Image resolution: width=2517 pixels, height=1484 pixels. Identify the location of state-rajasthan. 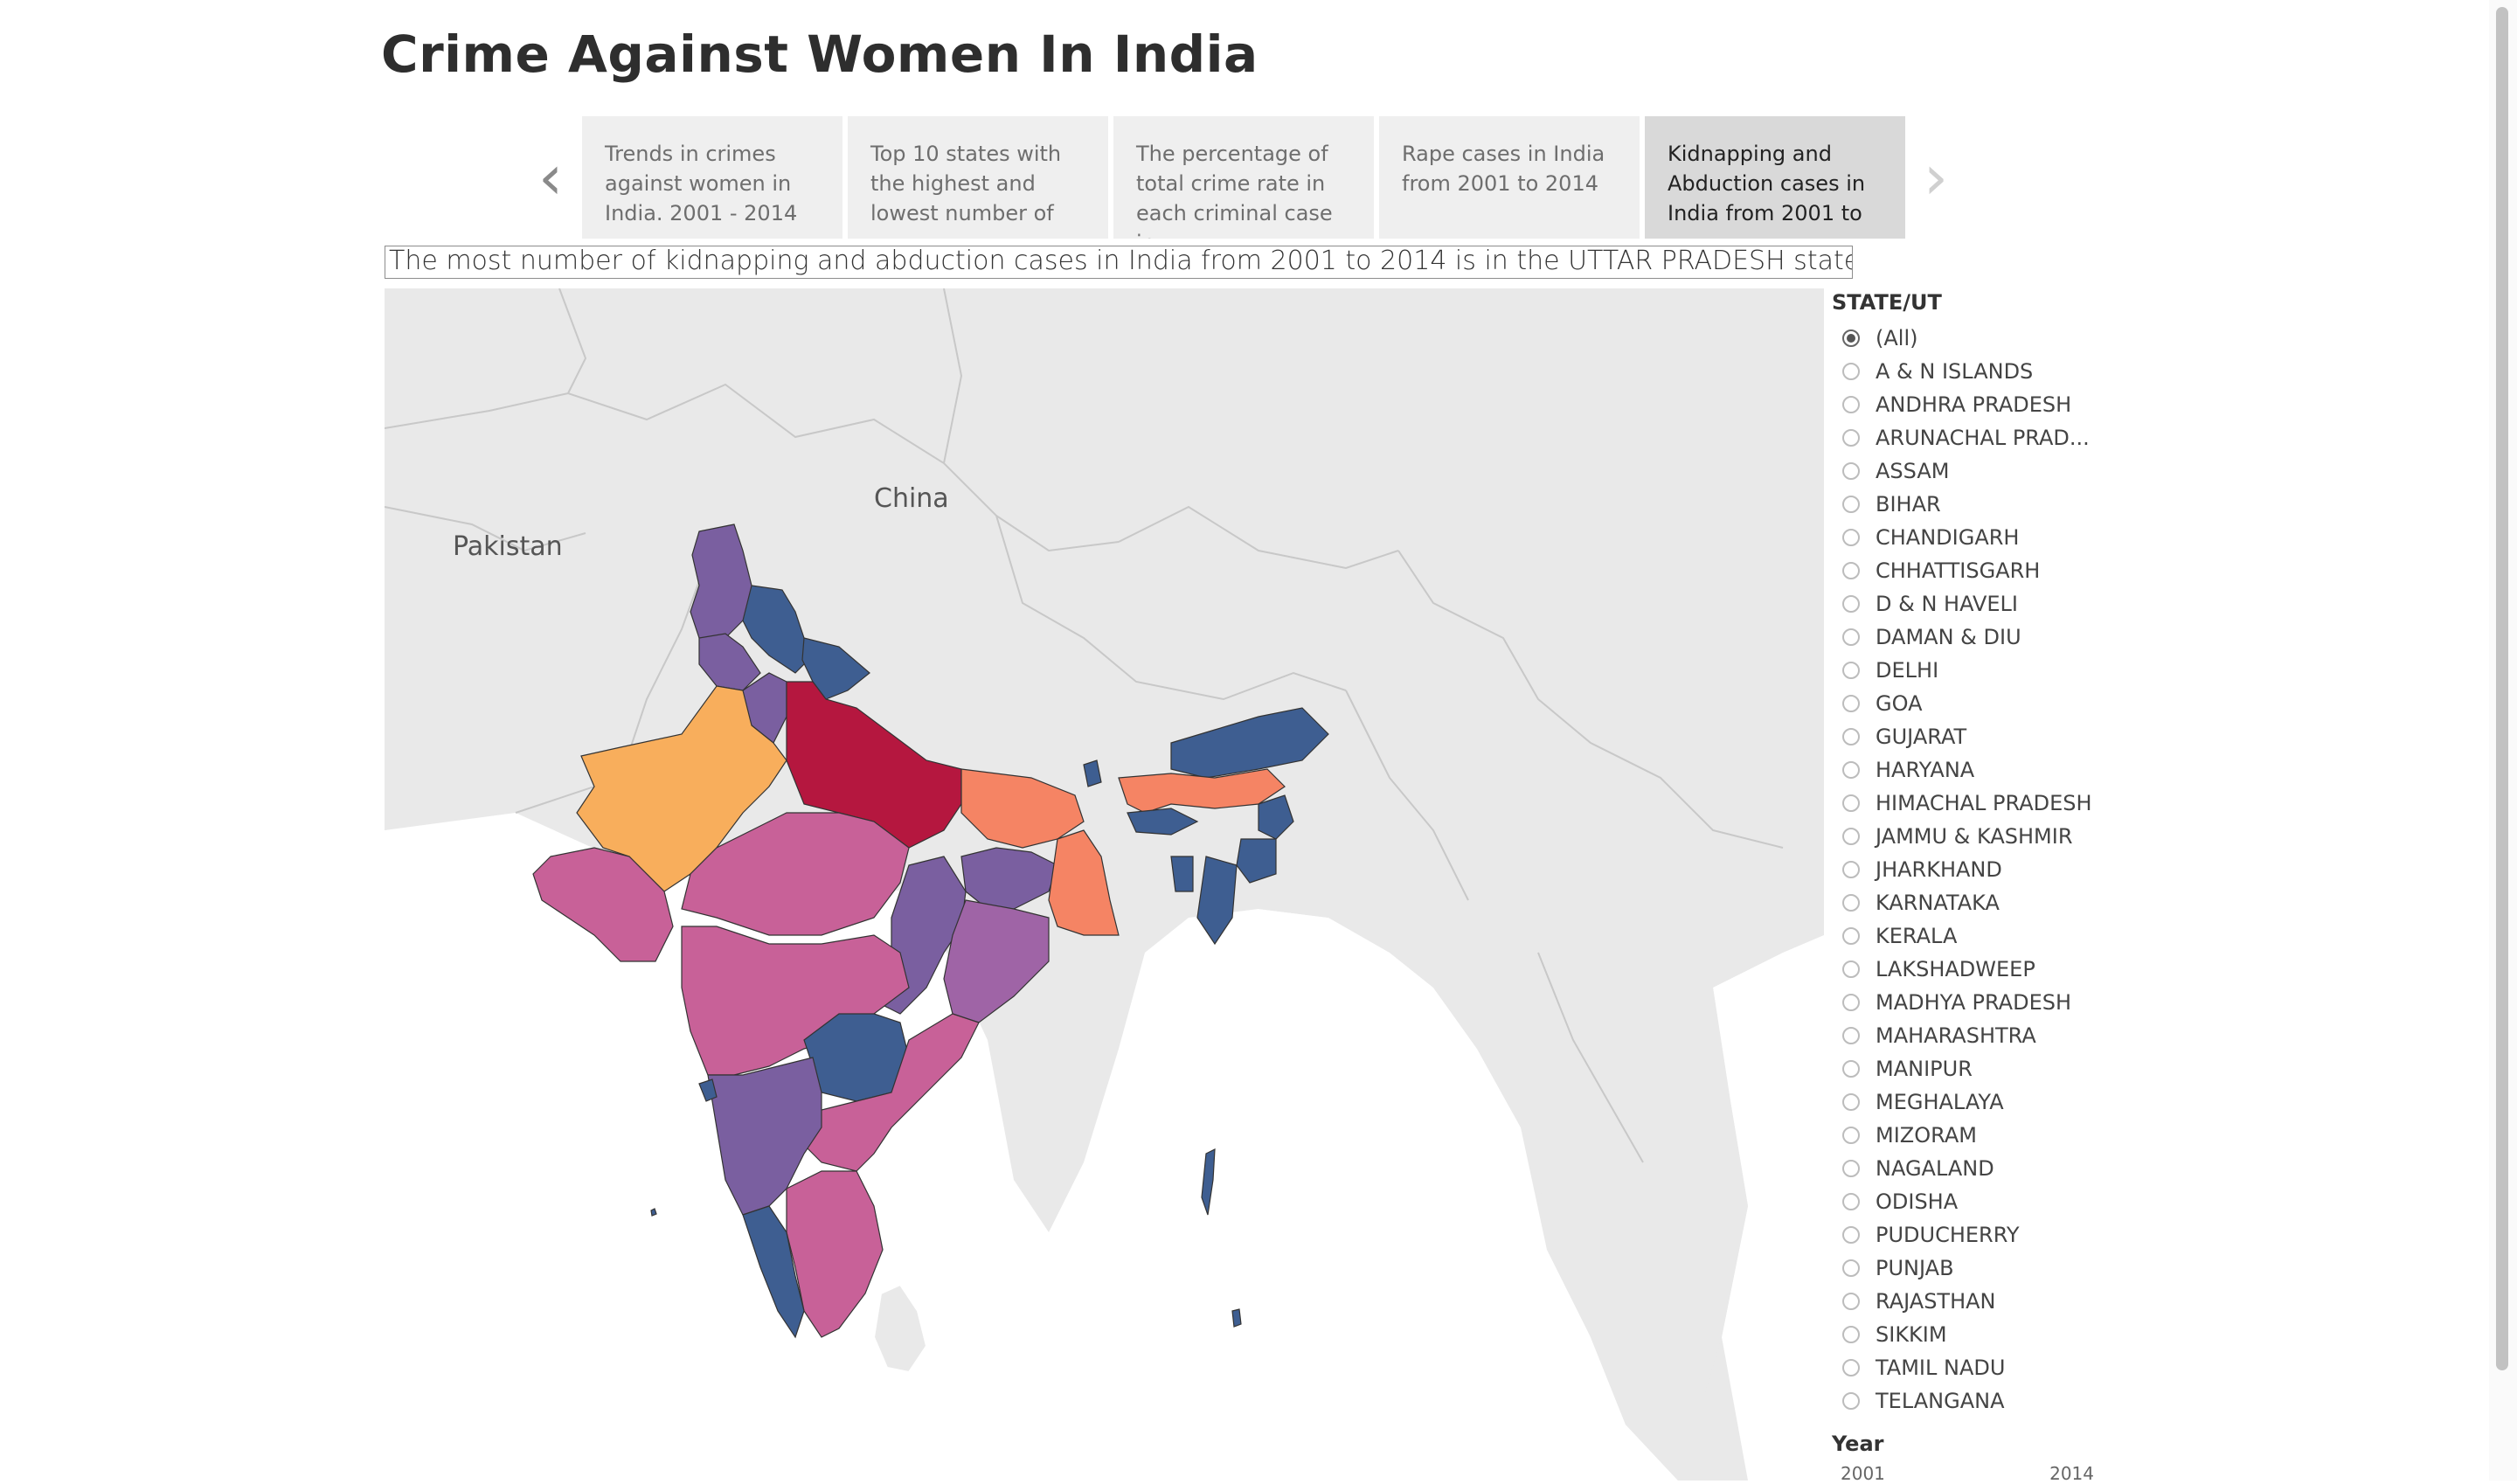
(681, 788).